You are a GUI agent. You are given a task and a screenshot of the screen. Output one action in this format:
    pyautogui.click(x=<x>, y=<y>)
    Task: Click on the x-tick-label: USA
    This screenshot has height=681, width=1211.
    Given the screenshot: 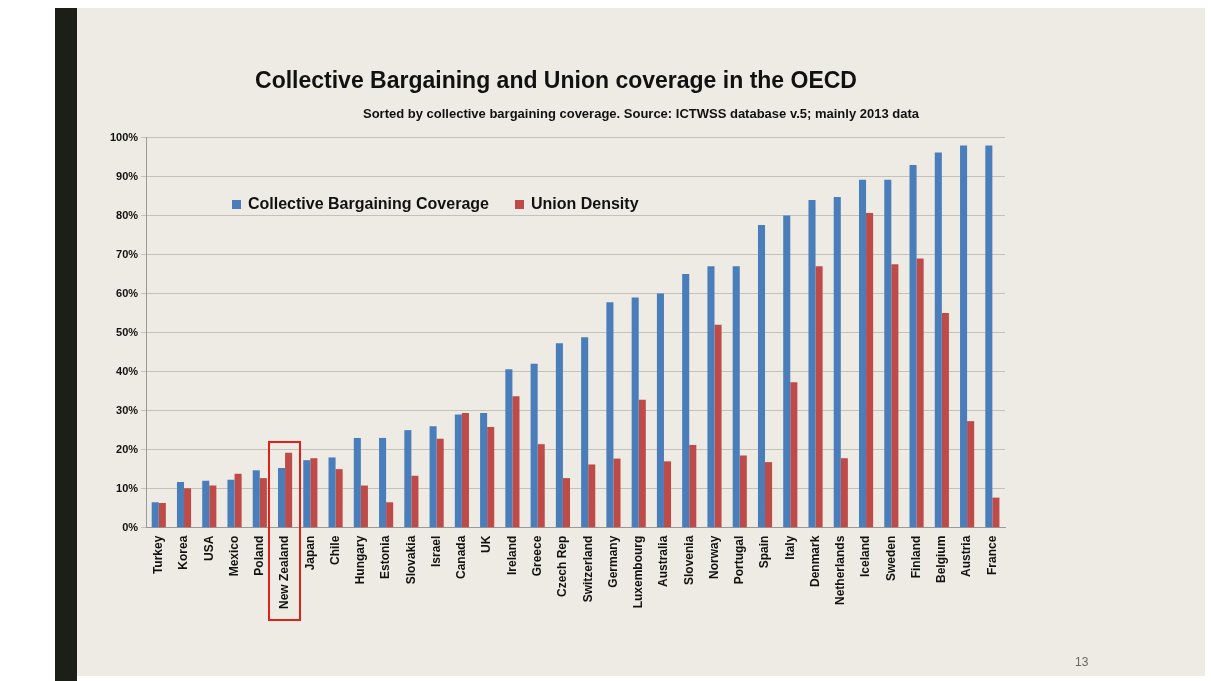 What is the action you would take?
    pyautogui.click(x=208, y=548)
    